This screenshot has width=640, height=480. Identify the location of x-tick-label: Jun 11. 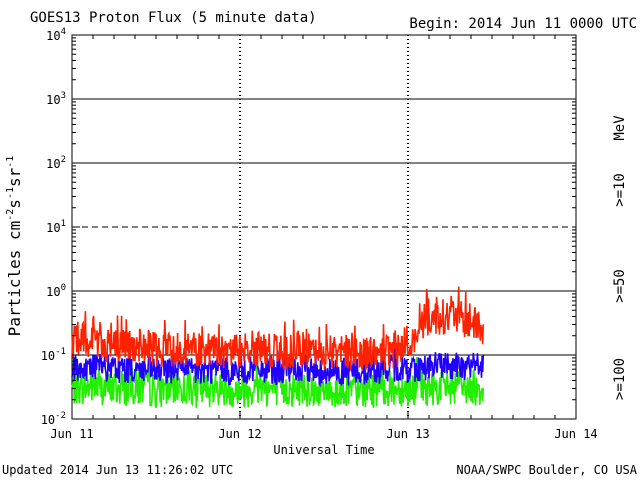
(71, 434).